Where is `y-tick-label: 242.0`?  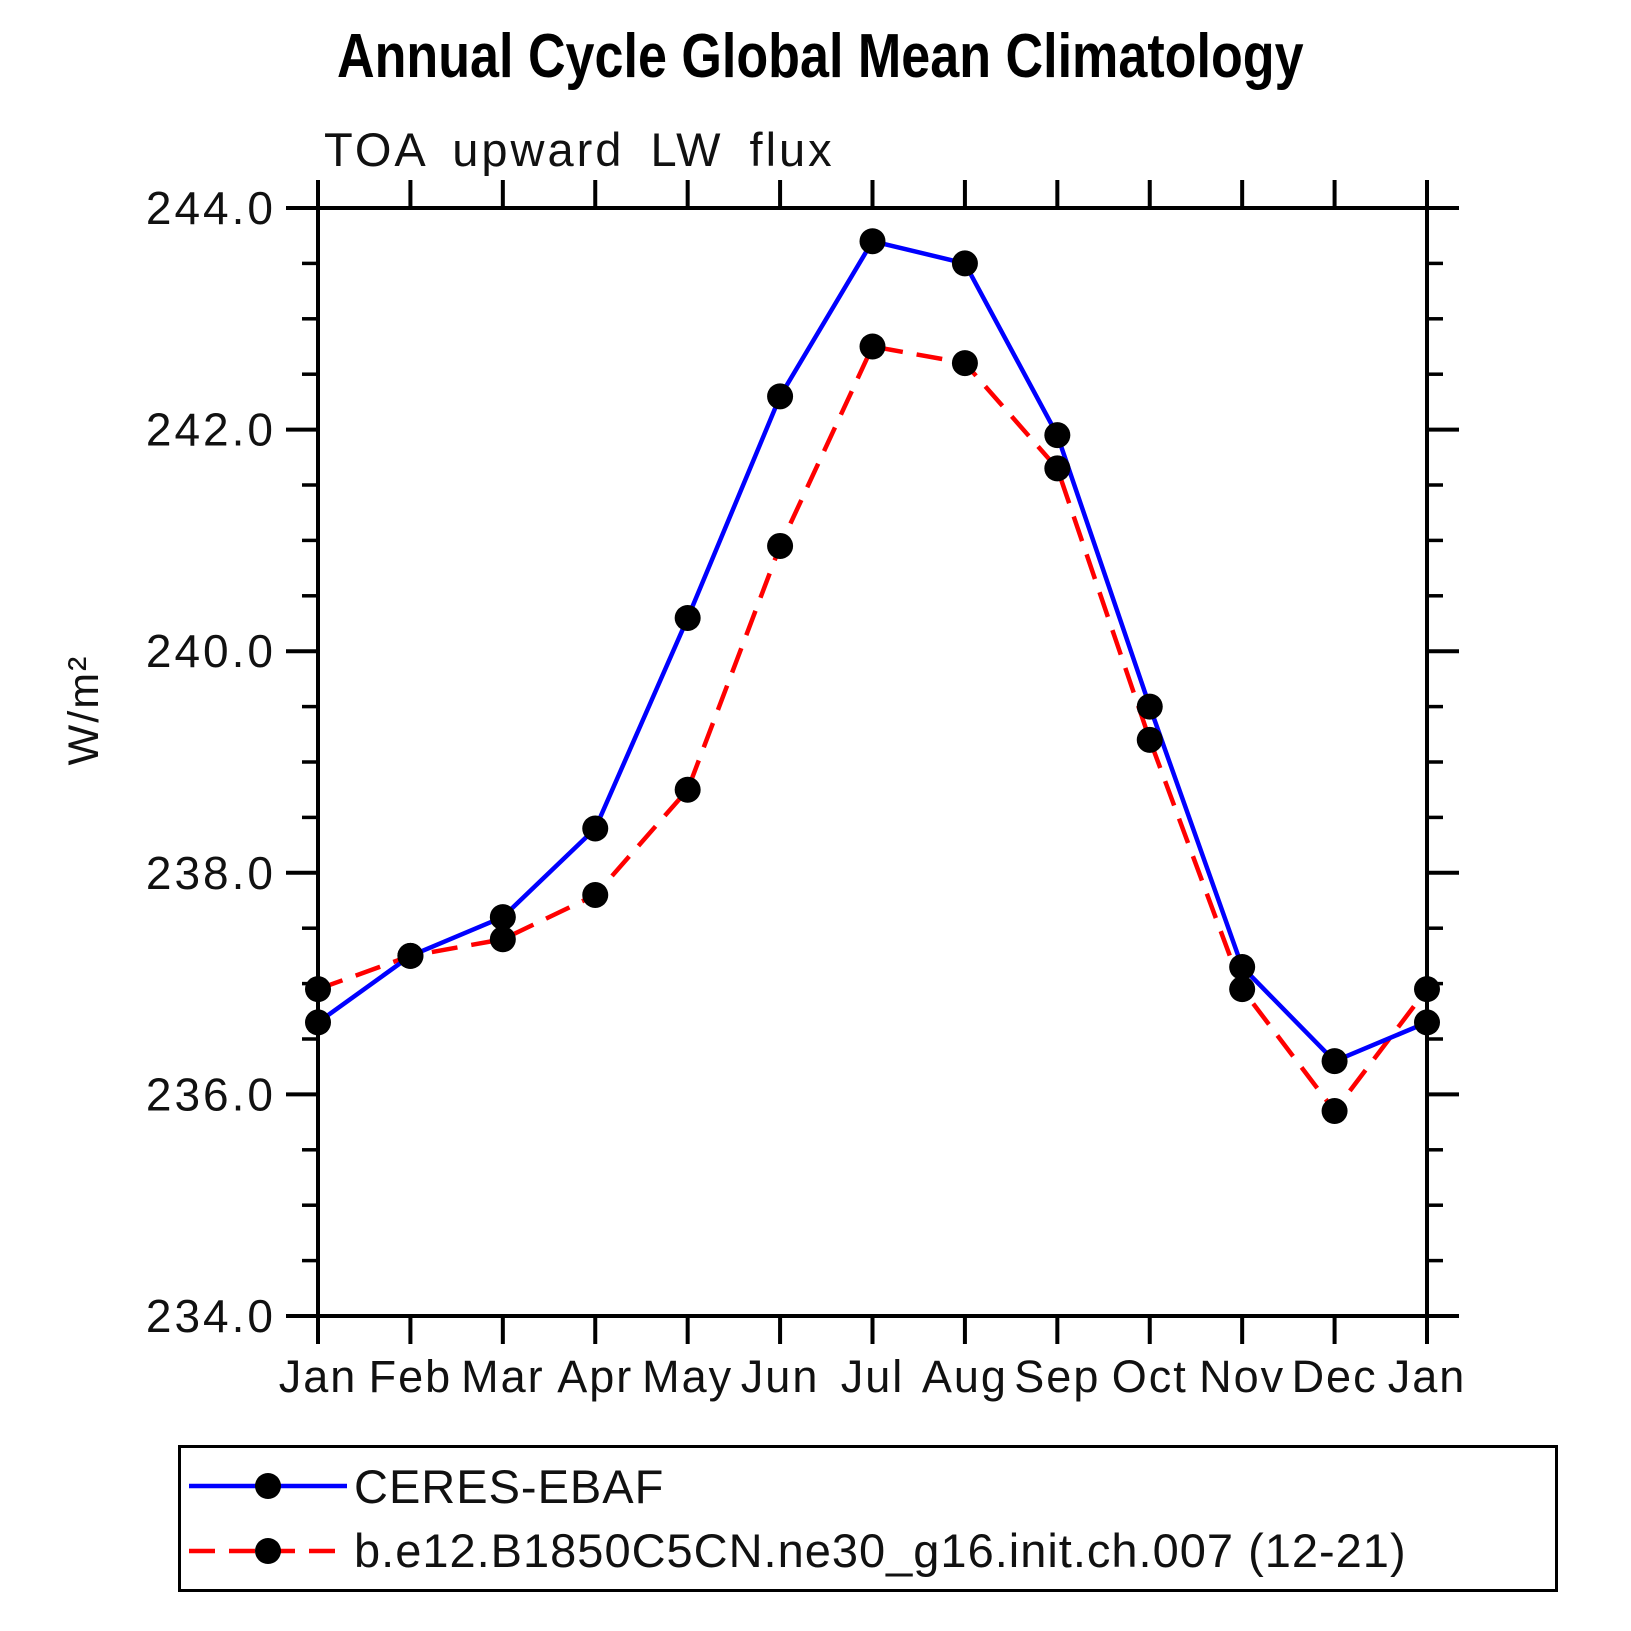
y-tick-label: 242.0 is located at coordinates (211, 430).